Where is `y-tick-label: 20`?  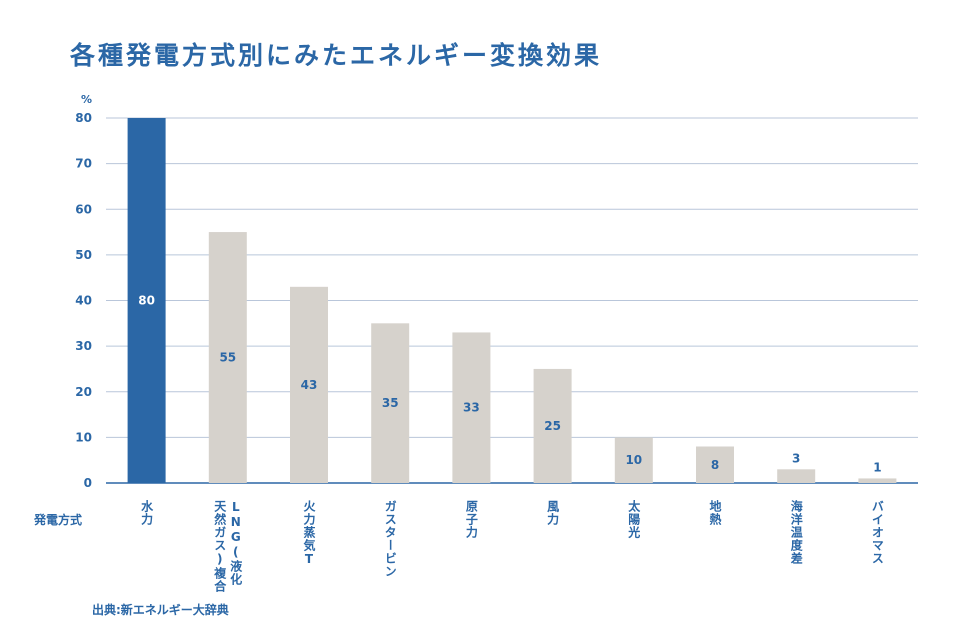 y-tick-label: 20 is located at coordinates (83, 392).